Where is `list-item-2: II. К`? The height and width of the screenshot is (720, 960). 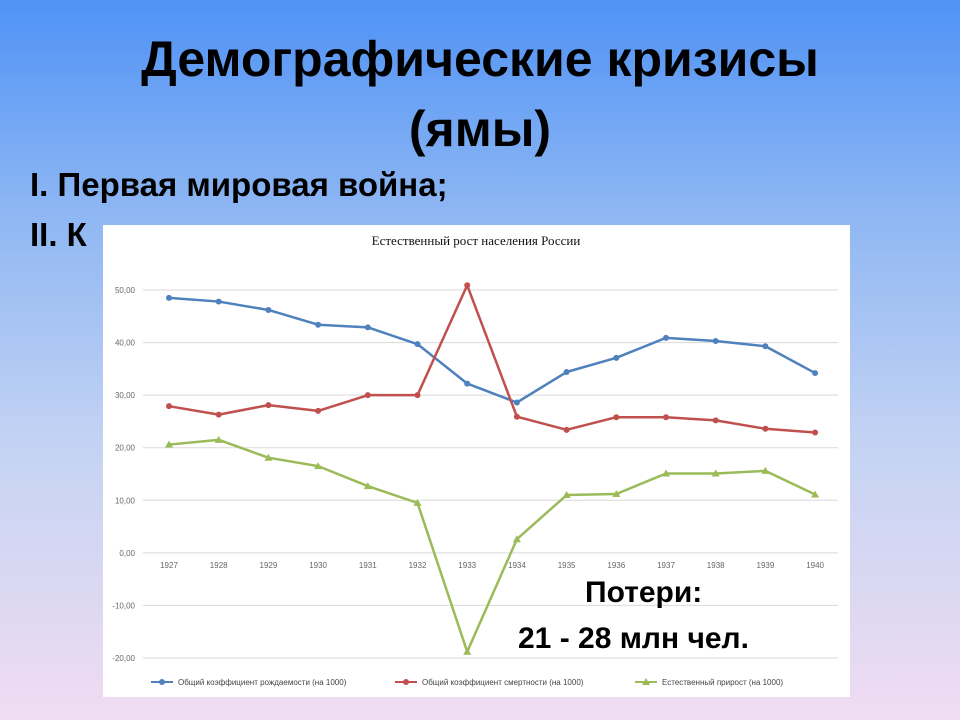 list-item-2: II. К is located at coordinates (58, 234).